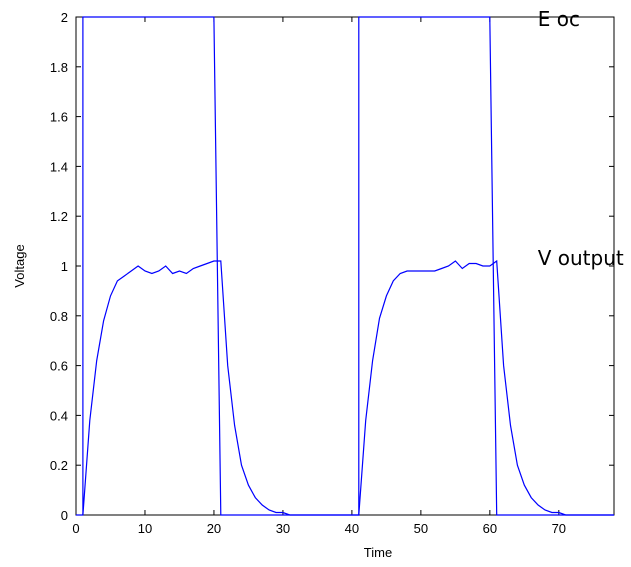 The height and width of the screenshot is (567, 631). Describe the element at coordinates (490, 528) in the screenshot. I see `x-tick-label: 60` at that location.